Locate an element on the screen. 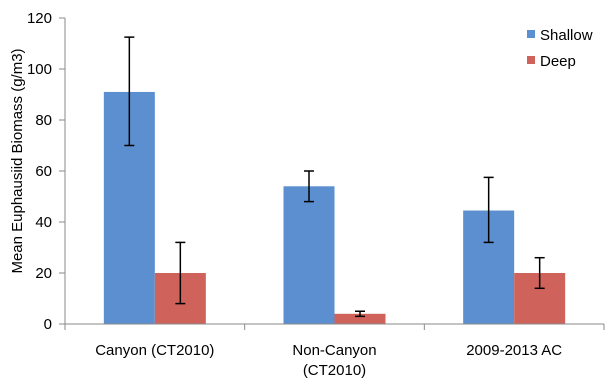 The height and width of the screenshot is (379, 606). y-axis-ticks: 0 20 40 60 80 100 120 is located at coordinates (46, 171).